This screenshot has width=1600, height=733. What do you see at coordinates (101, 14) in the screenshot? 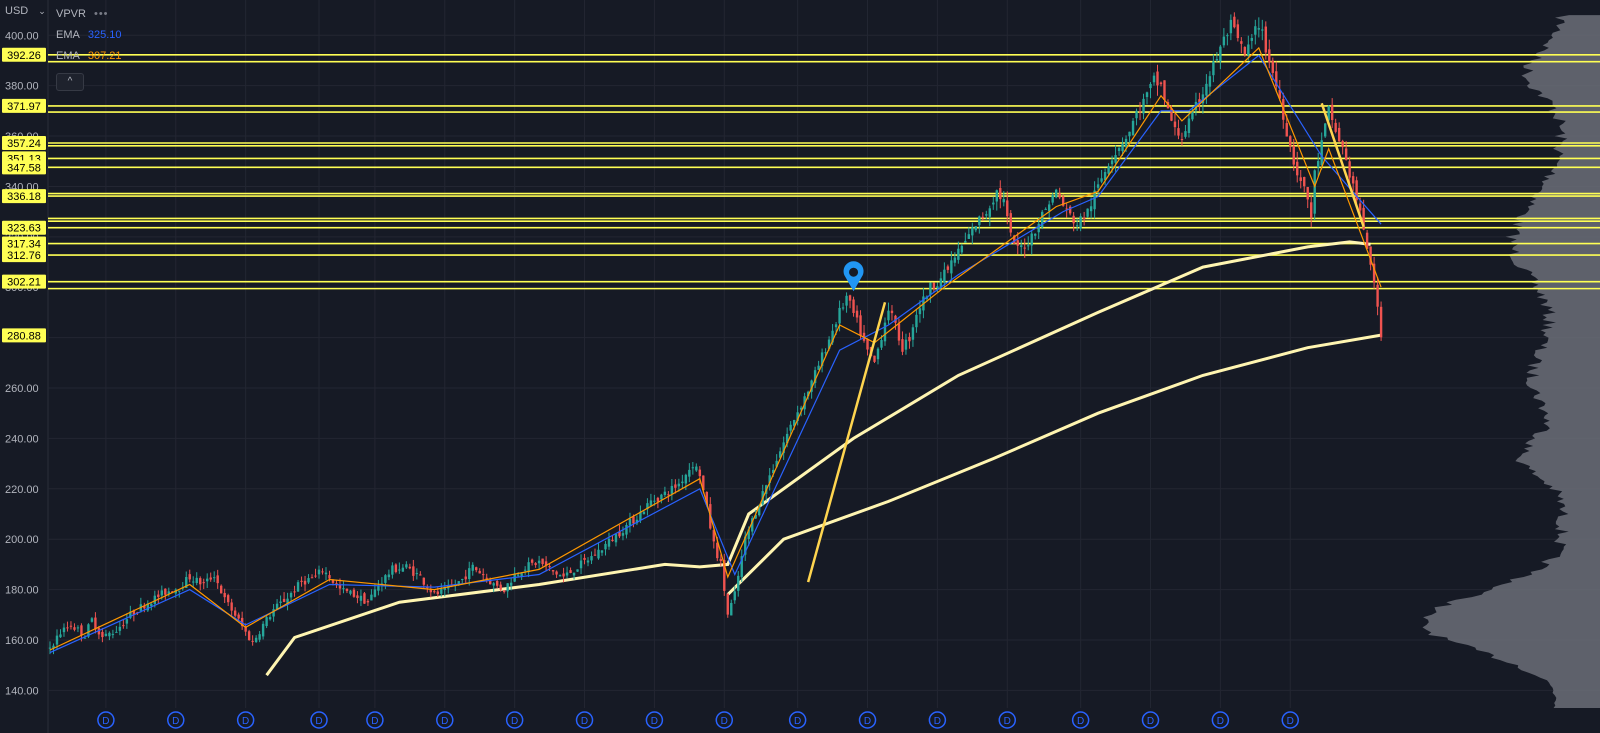
I see `more-options-icon: •••` at bounding box center [101, 14].